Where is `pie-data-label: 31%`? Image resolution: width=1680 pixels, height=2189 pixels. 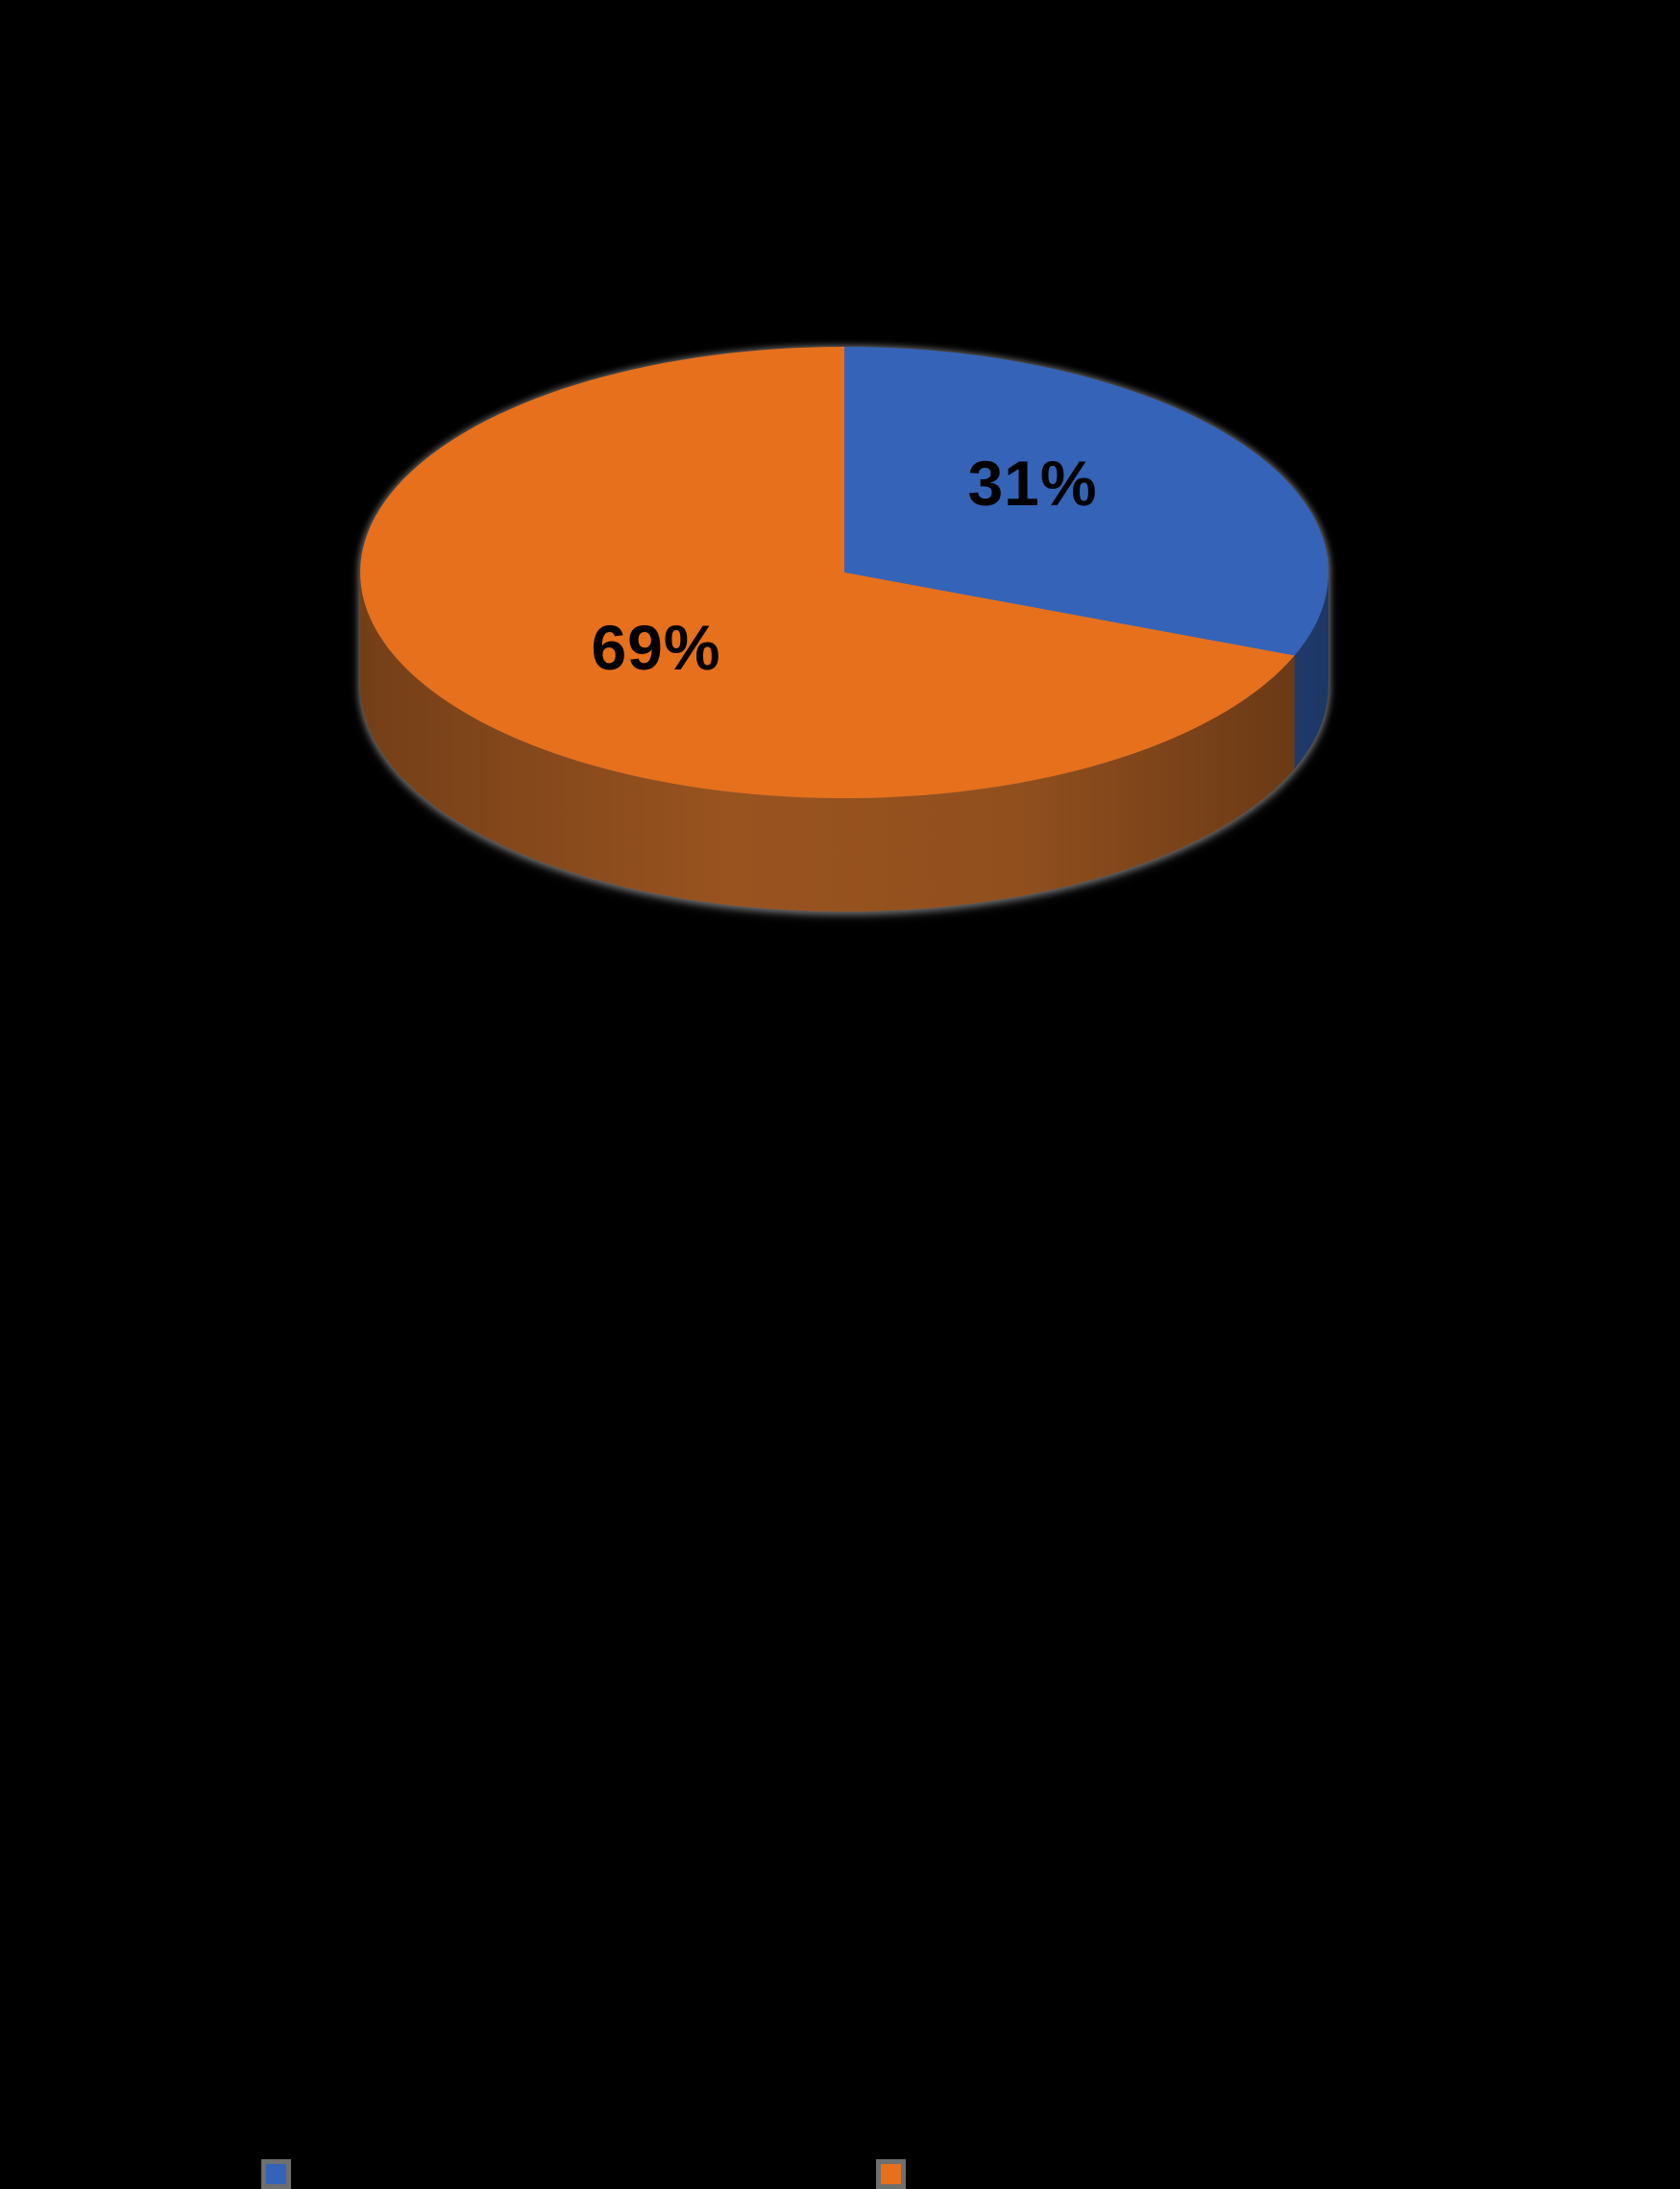 pie-data-label: 31% is located at coordinates (1032, 483).